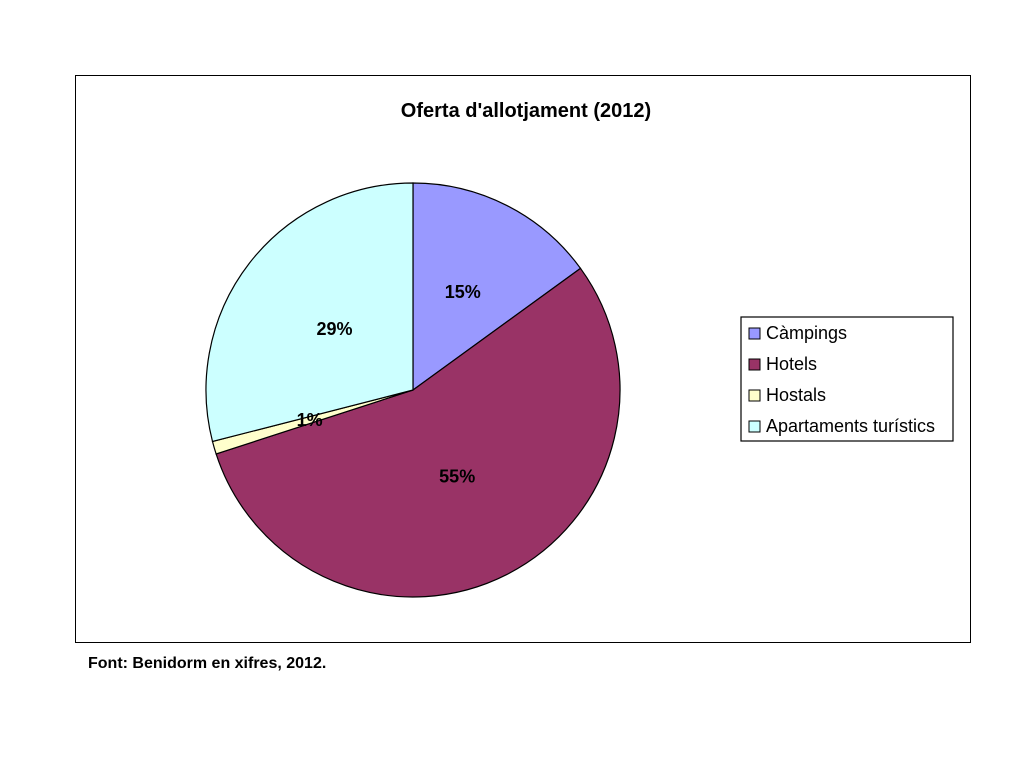 The image size is (1024, 768). I want to click on pie-slice-campings, so click(497, 287).